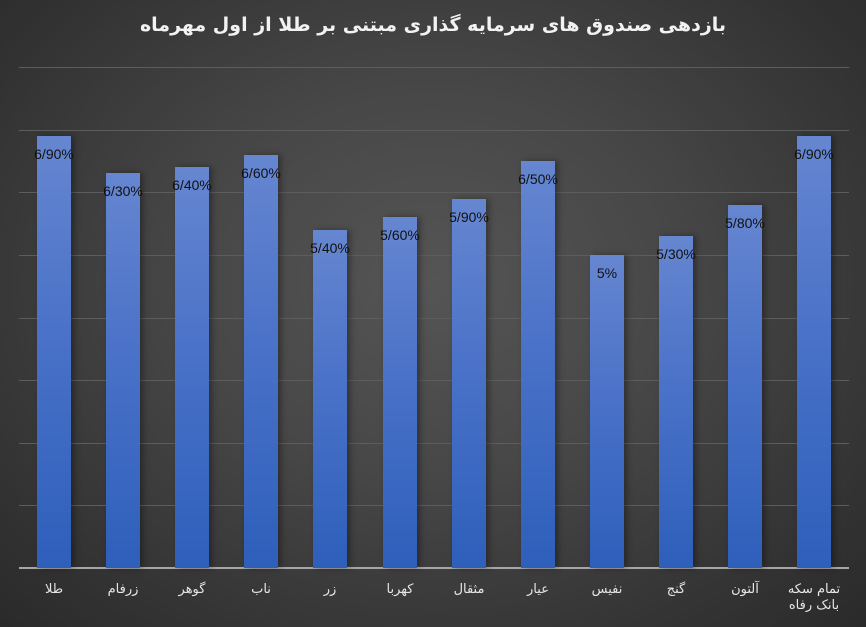 The image size is (866, 627). What do you see at coordinates (434, 568) in the screenshot?
I see `x-axis-line` at bounding box center [434, 568].